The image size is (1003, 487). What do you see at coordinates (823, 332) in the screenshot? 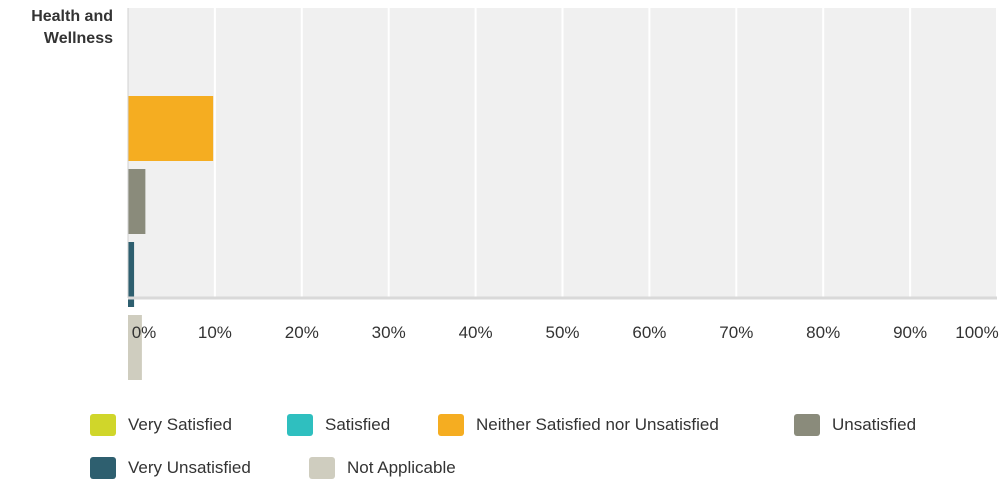
I see `x-tick-label: 80%` at bounding box center [823, 332].